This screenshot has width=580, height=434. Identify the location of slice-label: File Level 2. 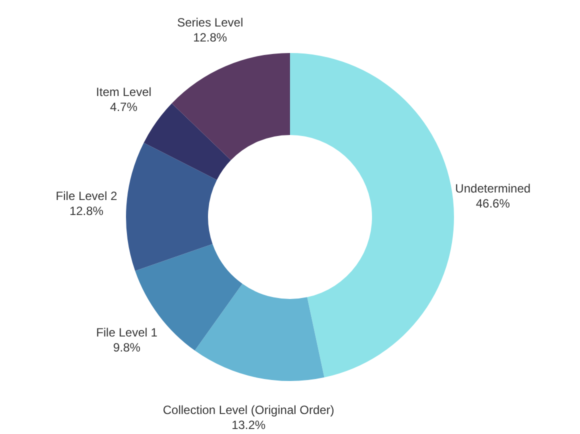
(87, 196).